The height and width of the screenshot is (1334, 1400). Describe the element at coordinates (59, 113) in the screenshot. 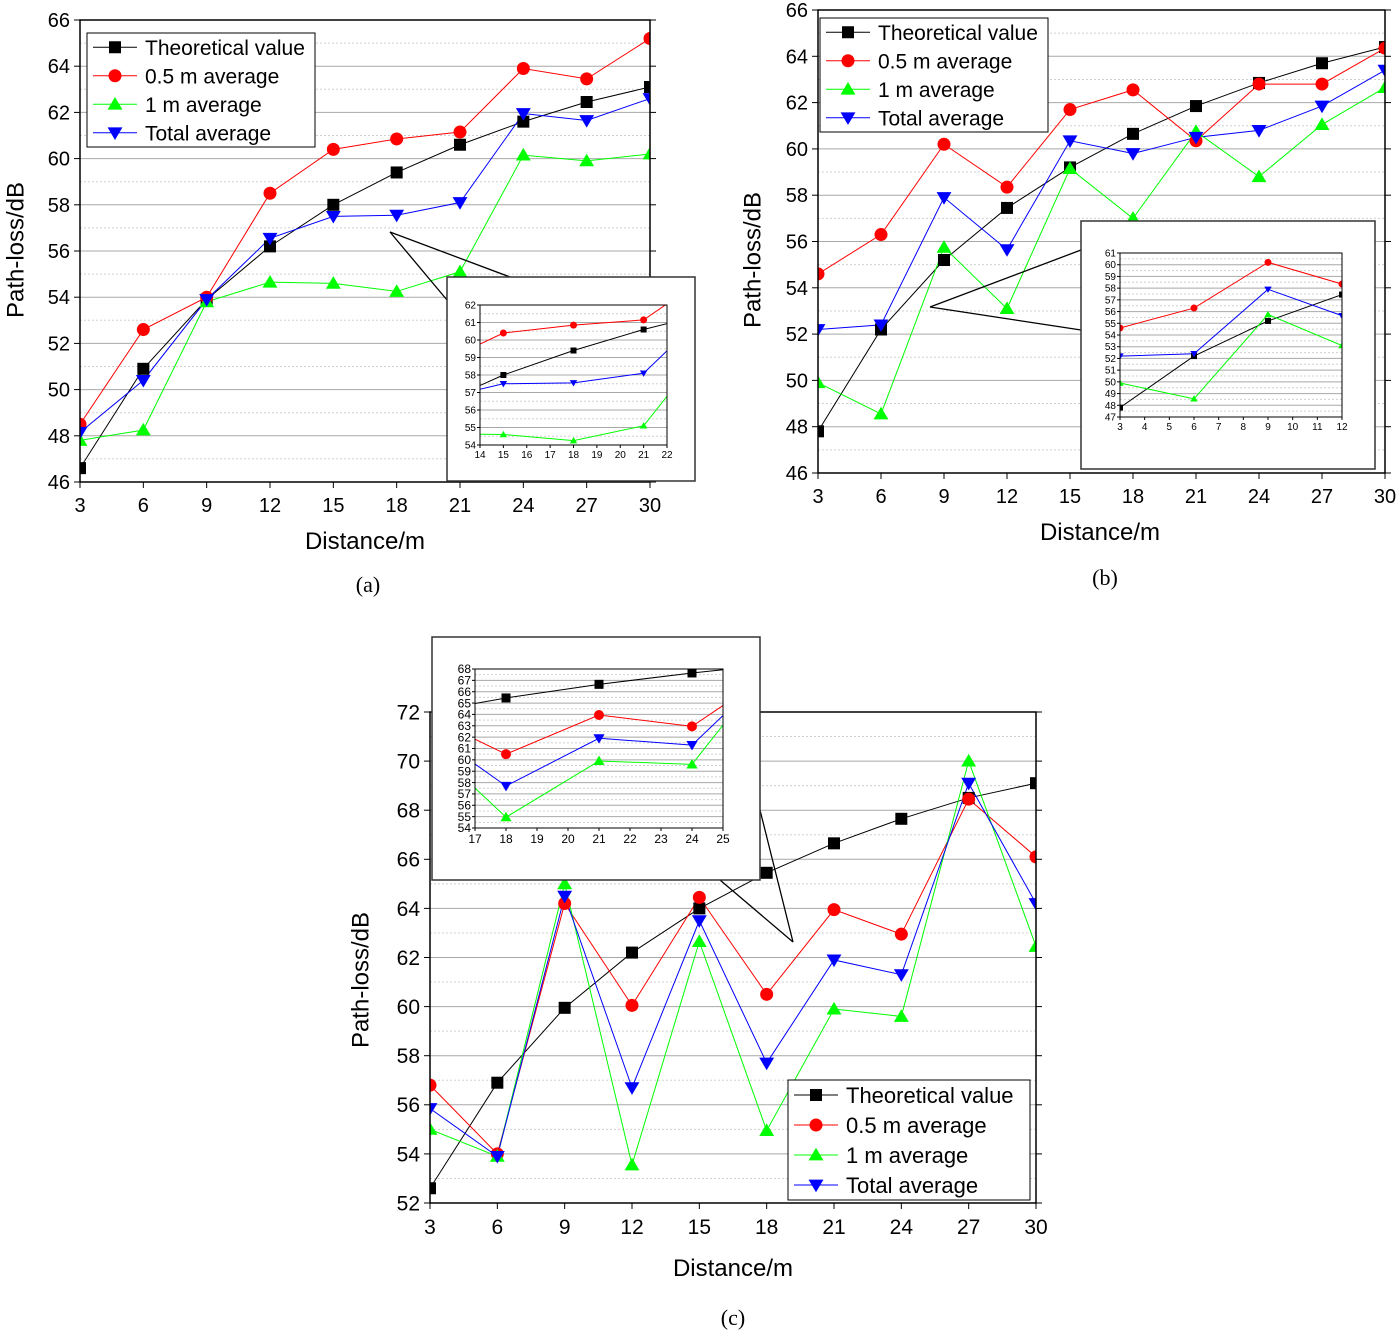

I see `y-tick-label: 62` at that location.